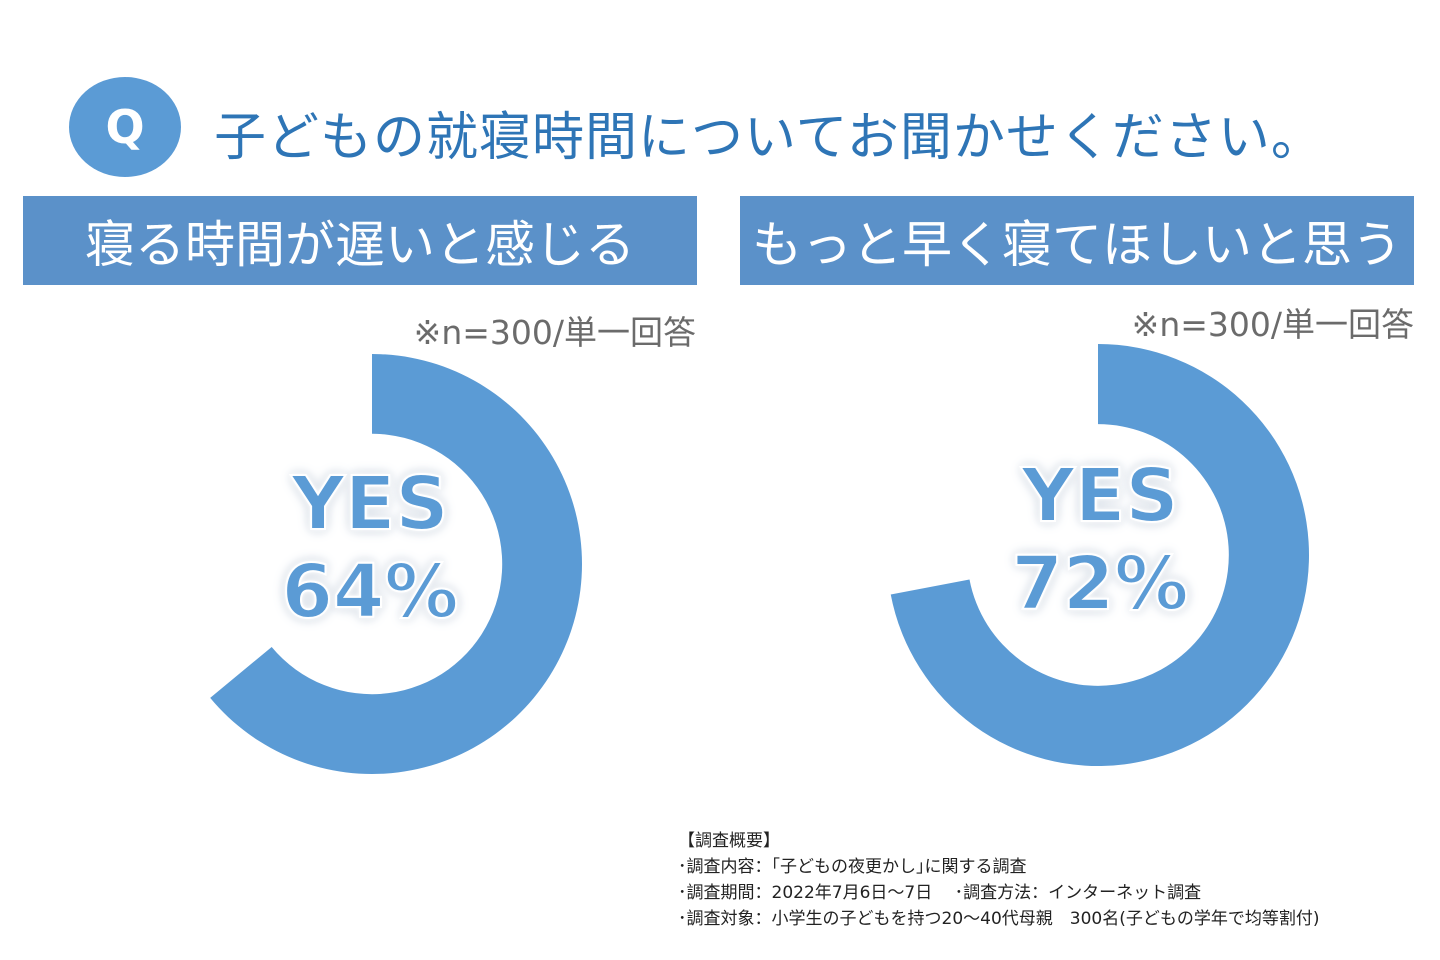 Image resolution: width=1440 pixels, height=960 pixels. Describe the element at coordinates (729, 841) in the screenshot. I see `survey-heading: 【調査概要】` at that location.